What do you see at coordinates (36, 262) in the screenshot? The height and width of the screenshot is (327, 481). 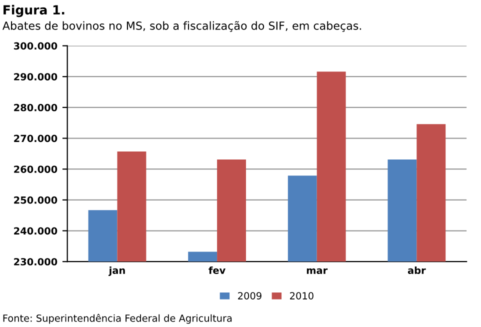 I see `y-tick-label: 230.000` at bounding box center [36, 262].